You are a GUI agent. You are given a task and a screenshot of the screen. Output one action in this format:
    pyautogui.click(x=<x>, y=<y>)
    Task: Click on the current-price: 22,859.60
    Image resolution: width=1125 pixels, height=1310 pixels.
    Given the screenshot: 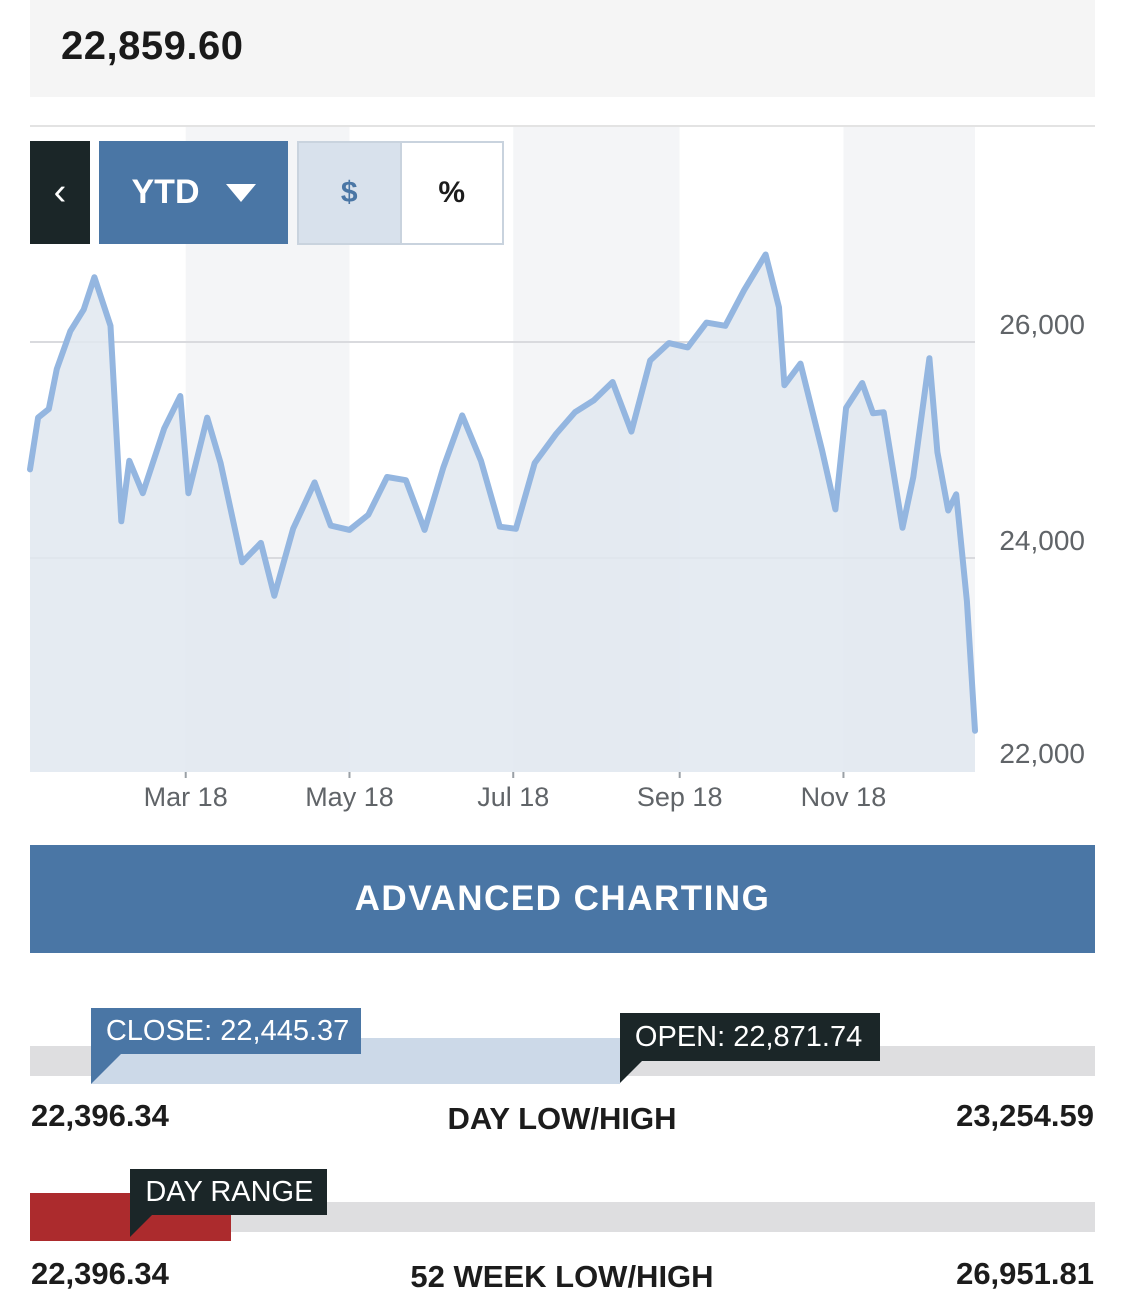 What is the action you would take?
    pyautogui.click(x=152, y=46)
    